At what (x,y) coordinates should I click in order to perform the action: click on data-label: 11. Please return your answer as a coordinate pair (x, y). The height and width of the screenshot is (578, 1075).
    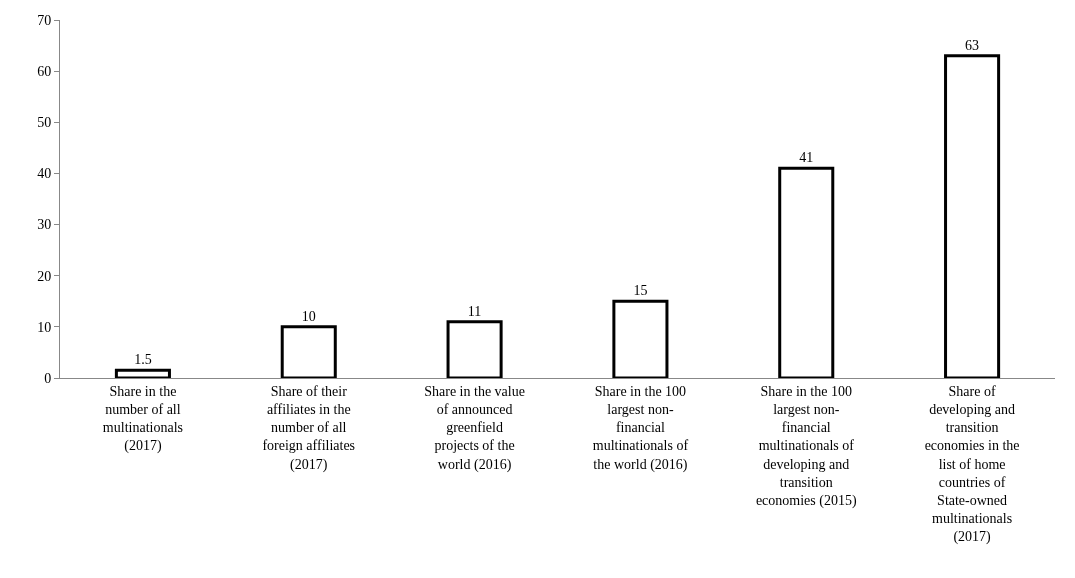
    Looking at the image, I should click on (474, 311).